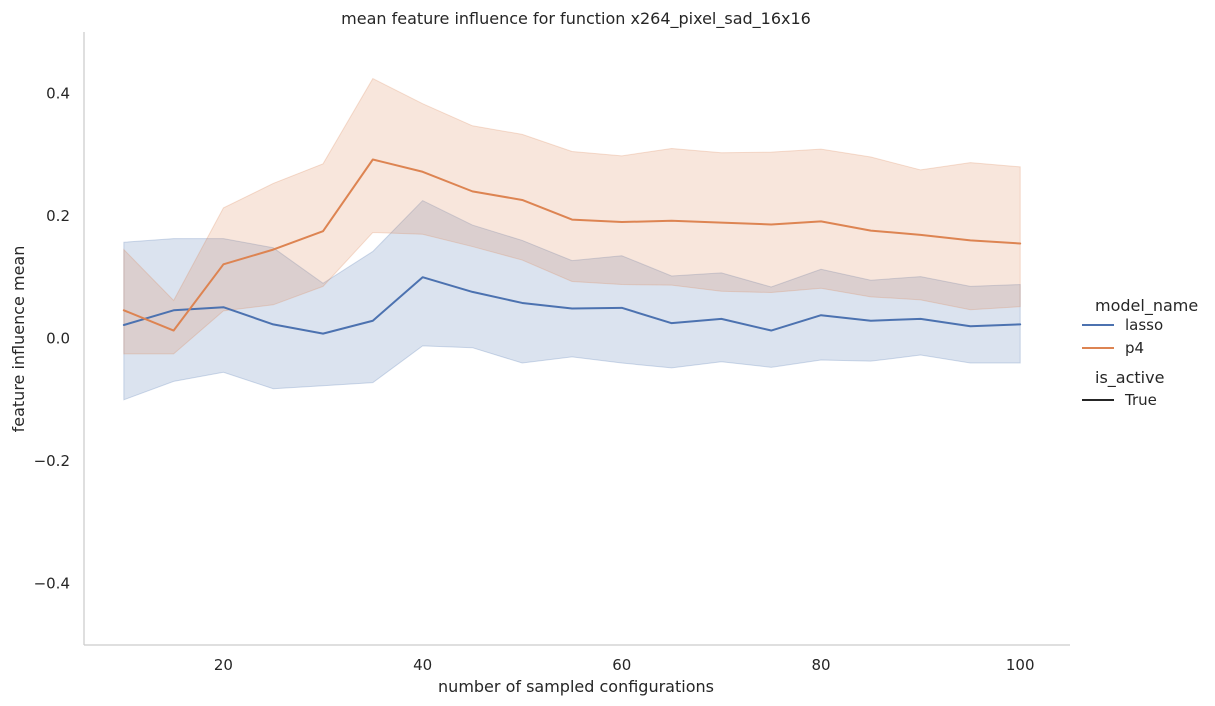 Image resolution: width=1215 pixels, height=706 pixels. I want to click on x-ticks: 20 40 60 80 100, so click(624, 665).